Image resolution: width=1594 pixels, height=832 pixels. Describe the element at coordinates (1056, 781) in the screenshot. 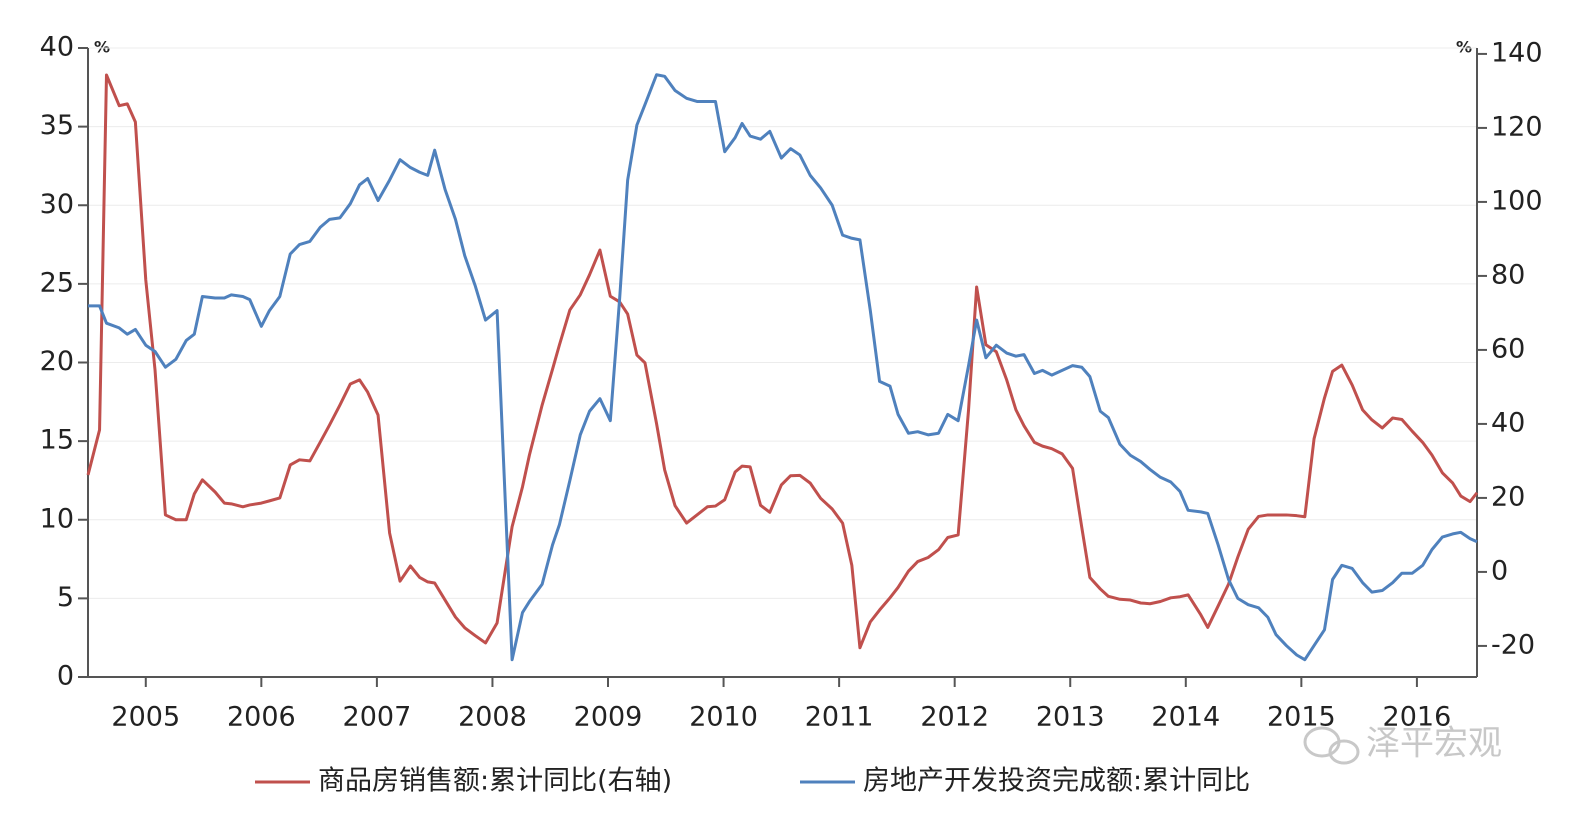

I see `legend-label: 房地产开发投资完成额:累计同比` at that location.